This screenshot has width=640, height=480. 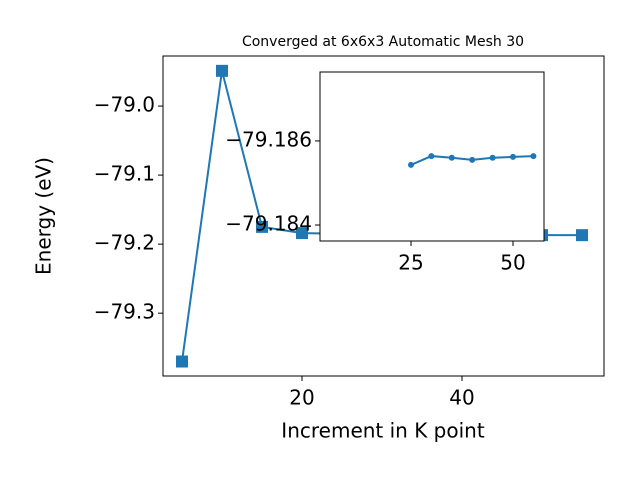 I want to click on y-tick-label: −79.0, so click(x=124, y=105).